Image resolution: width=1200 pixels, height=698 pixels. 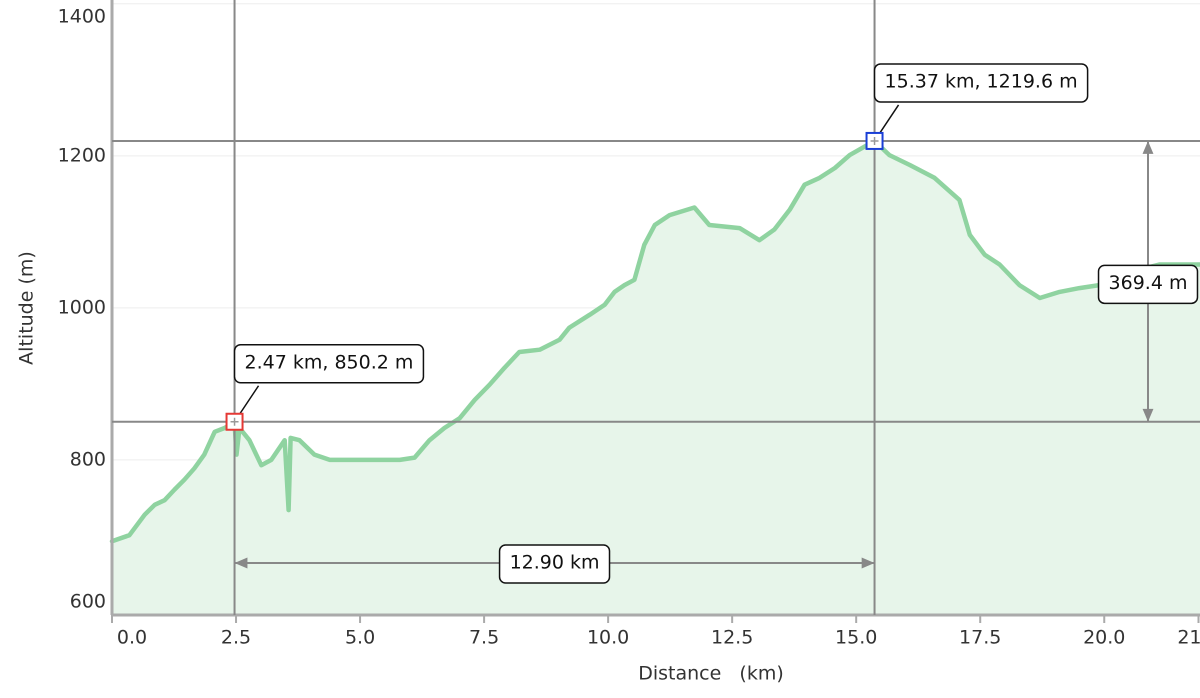 I want to click on altitude-label: 369.4 m, so click(x=1148, y=284).